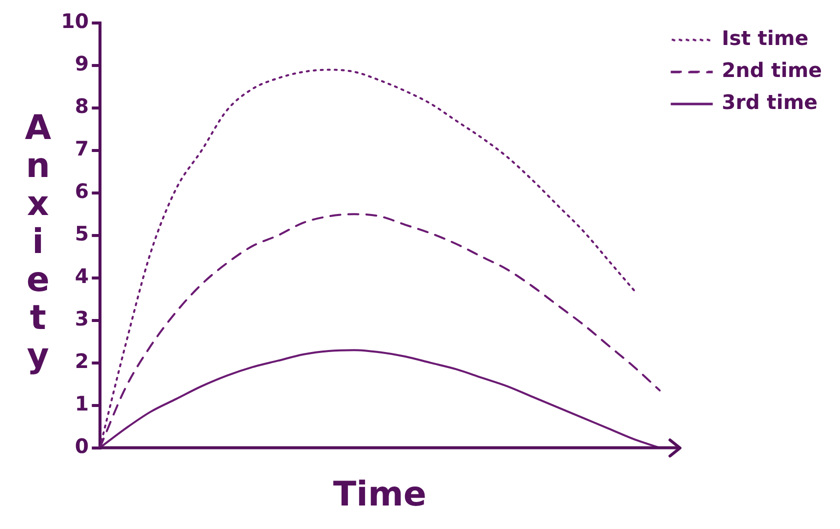 The image size is (840, 529). I want to click on y-tick-label: 6, so click(81, 191).